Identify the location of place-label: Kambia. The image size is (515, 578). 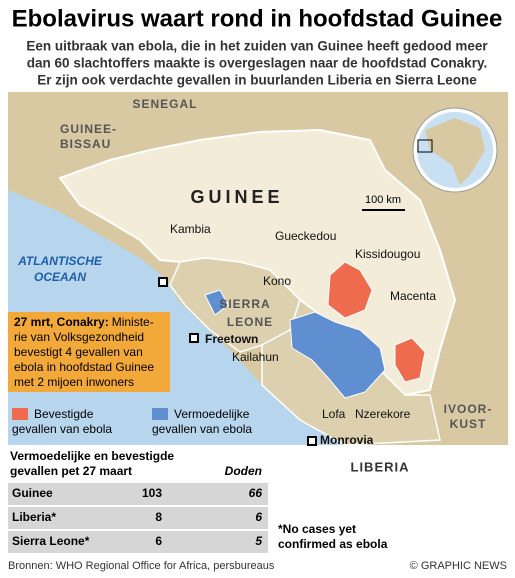
(190, 229).